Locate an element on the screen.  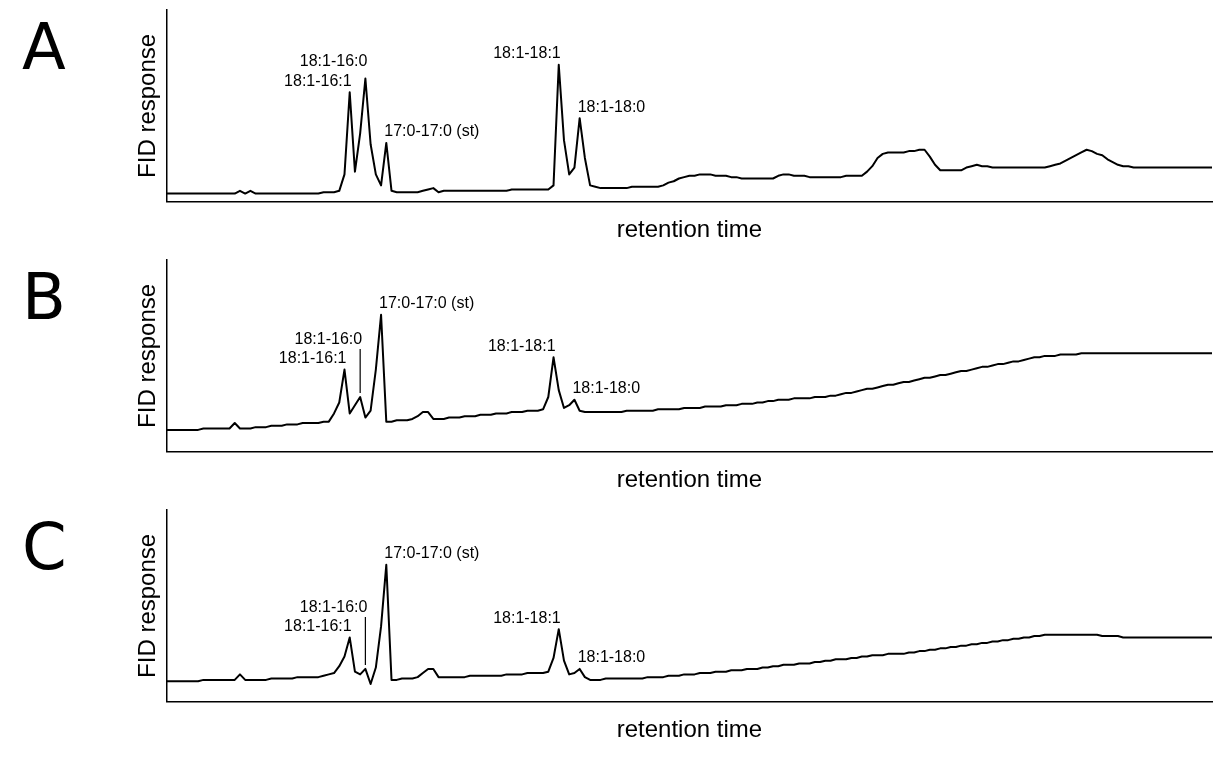
text: 18:1-18:1 is located at coordinates (527, 53).